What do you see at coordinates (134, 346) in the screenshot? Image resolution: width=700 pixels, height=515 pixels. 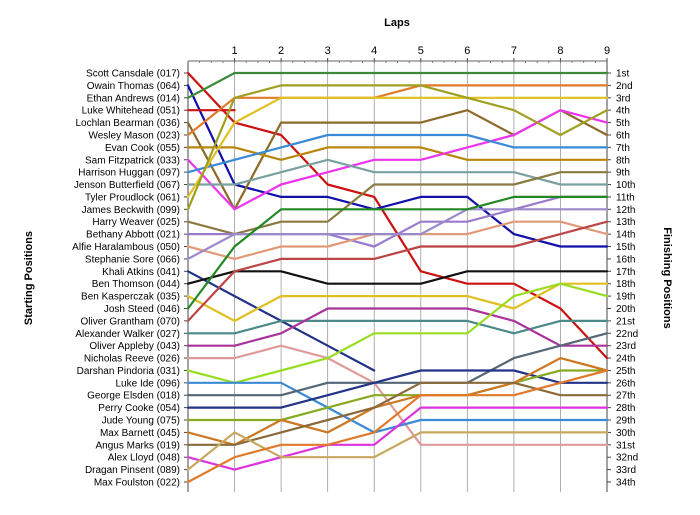 I see `start-position-label: Oliver Appleby (043)` at bounding box center [134, 346].